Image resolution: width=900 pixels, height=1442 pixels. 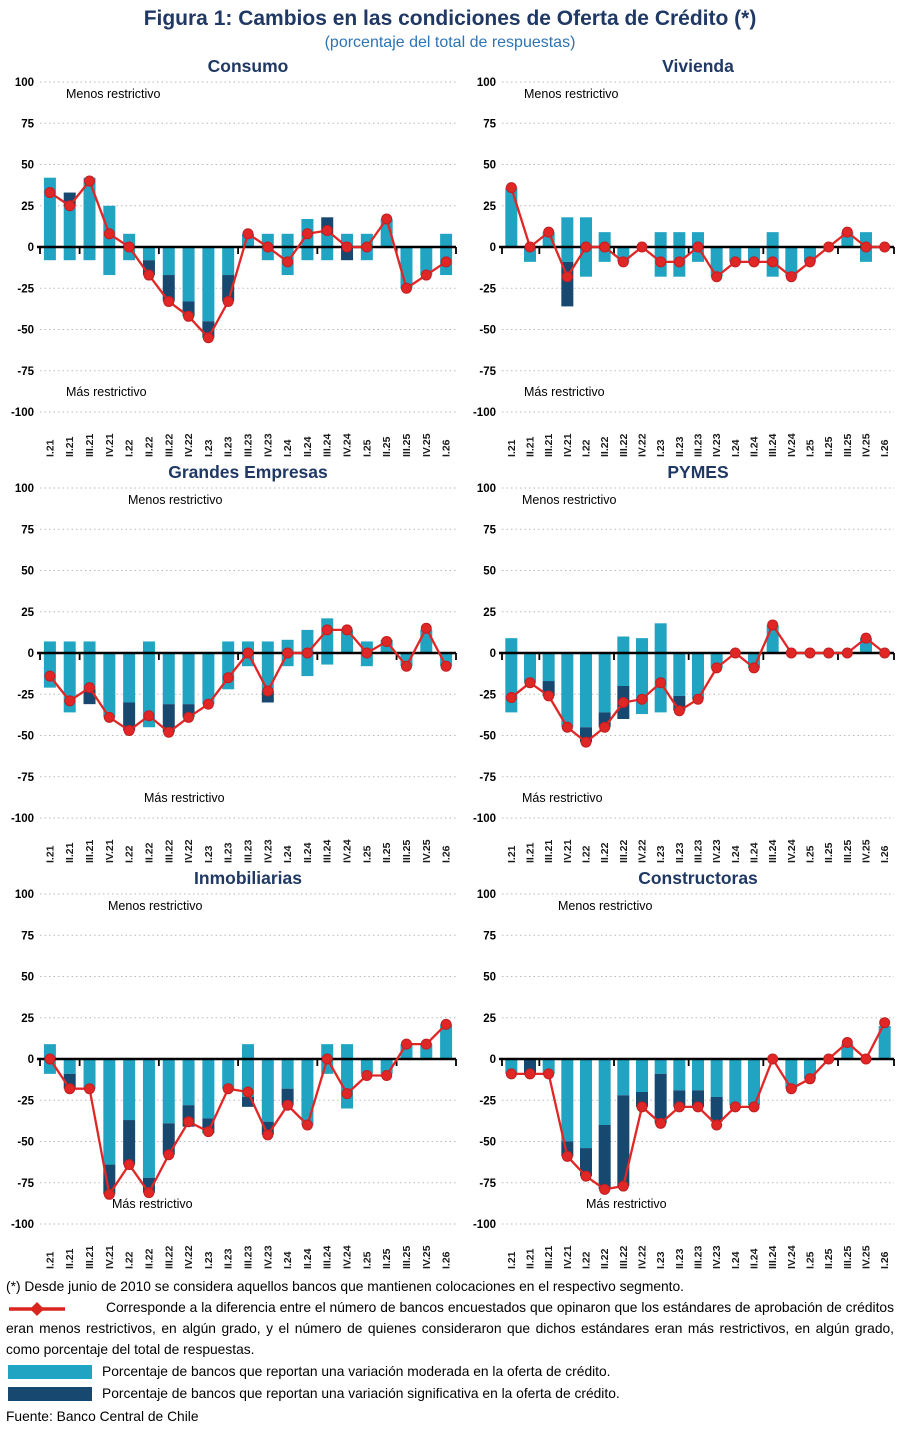 I want to click on y-tick-label: 50, so click(x=489, y=572).